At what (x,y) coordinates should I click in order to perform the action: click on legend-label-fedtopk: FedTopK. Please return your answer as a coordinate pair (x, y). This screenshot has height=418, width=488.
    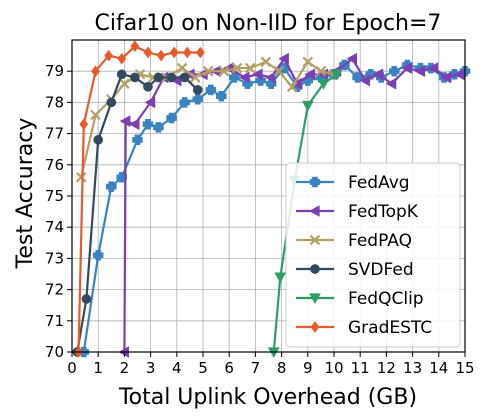
    Looking at the image, I should click on (383, 212).